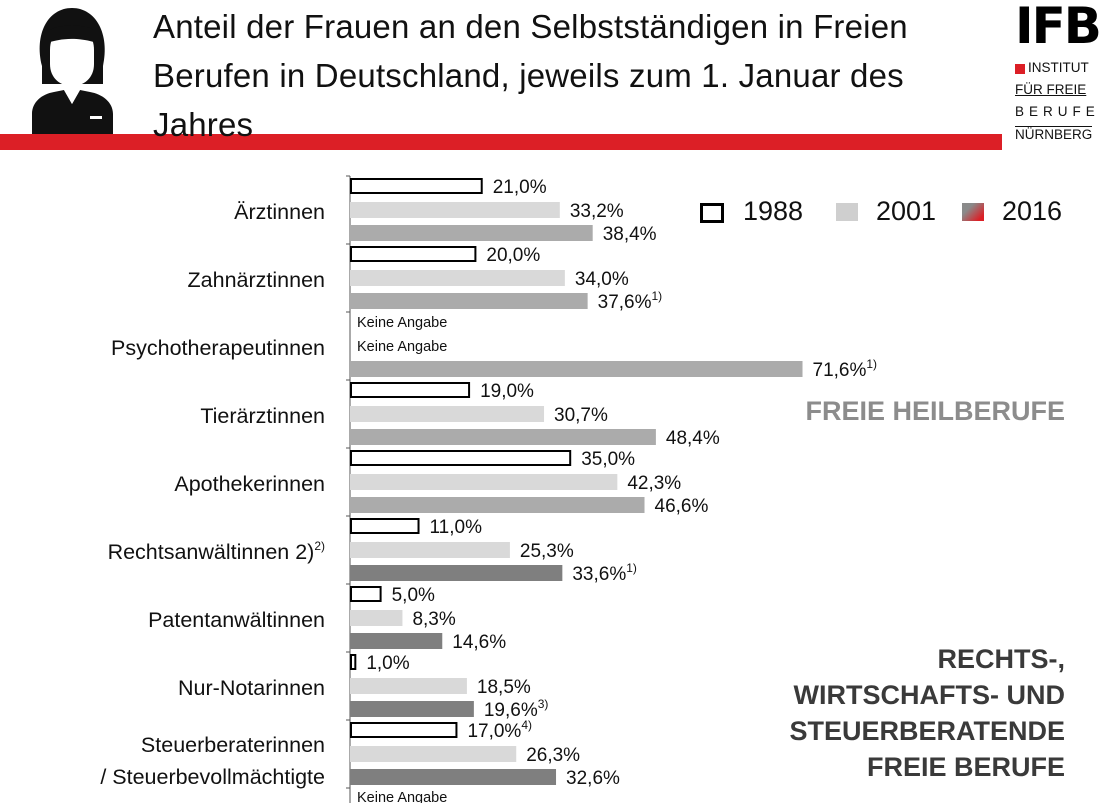  What do you see at coordinates (236, 620) in the screenshot?
I see `category-label: Patentanwältinnen` at bounding box center [236, 620].